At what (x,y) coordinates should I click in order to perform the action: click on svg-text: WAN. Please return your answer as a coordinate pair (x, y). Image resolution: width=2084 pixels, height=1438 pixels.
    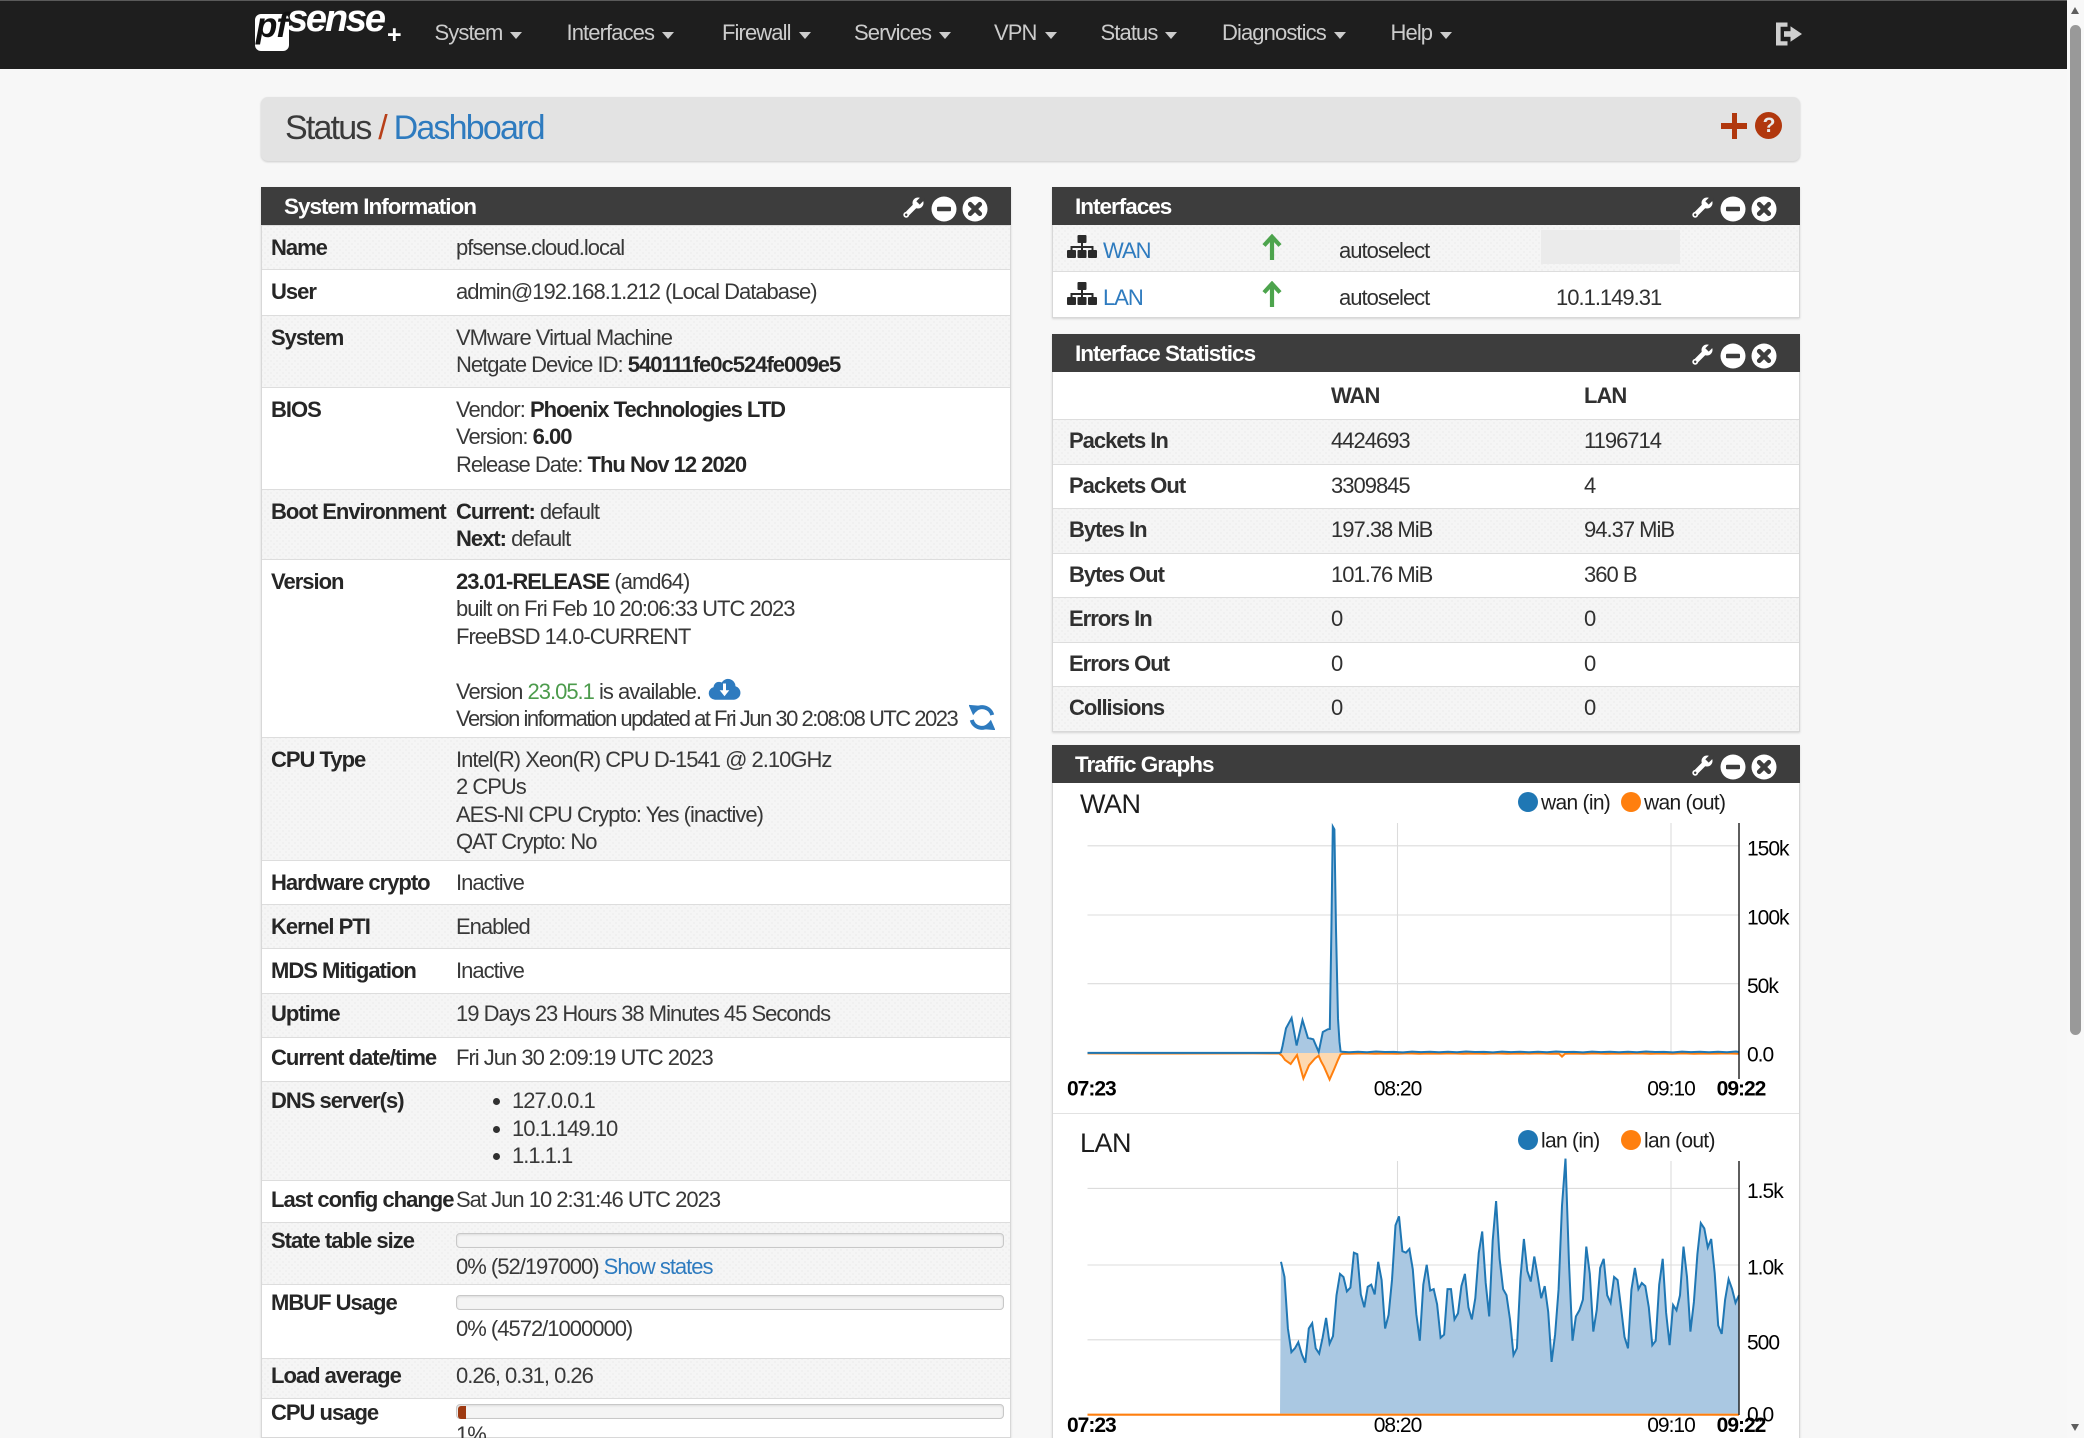
    Looking at the image, I should click on (1110, 804).